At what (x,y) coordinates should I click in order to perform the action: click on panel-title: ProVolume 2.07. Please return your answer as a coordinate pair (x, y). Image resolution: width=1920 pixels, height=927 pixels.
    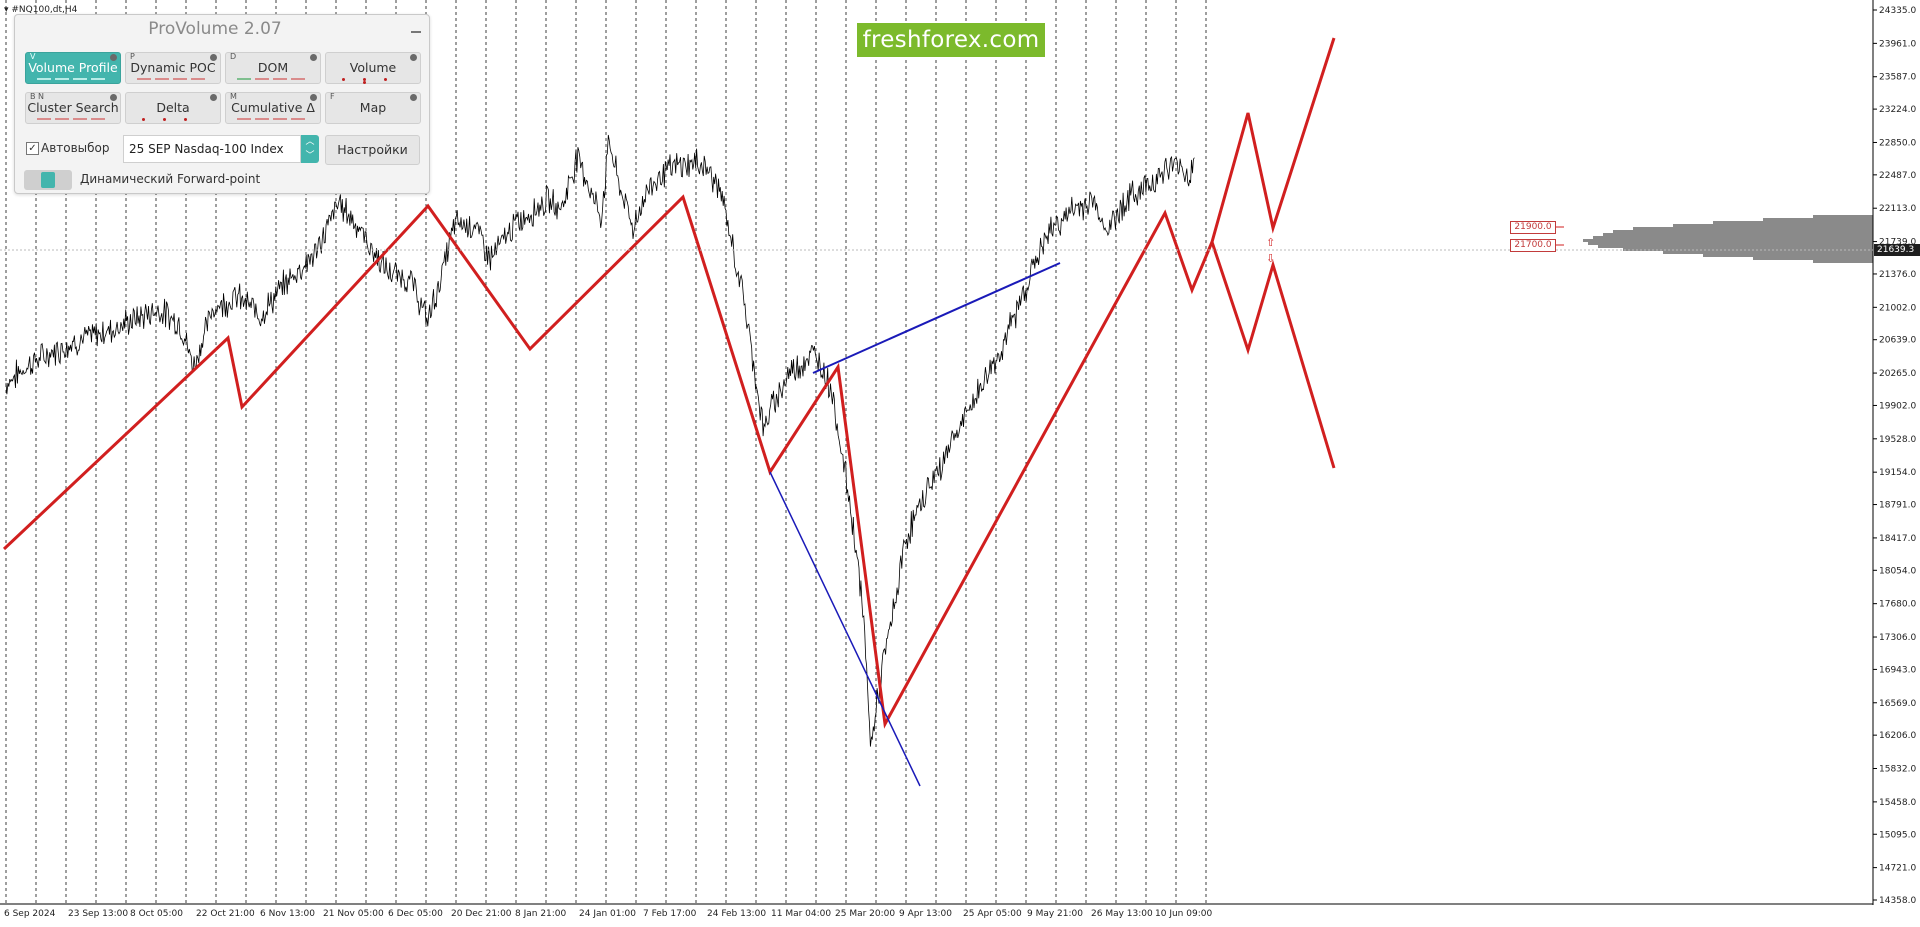
    Looking at the image, I should click on (215, 29).